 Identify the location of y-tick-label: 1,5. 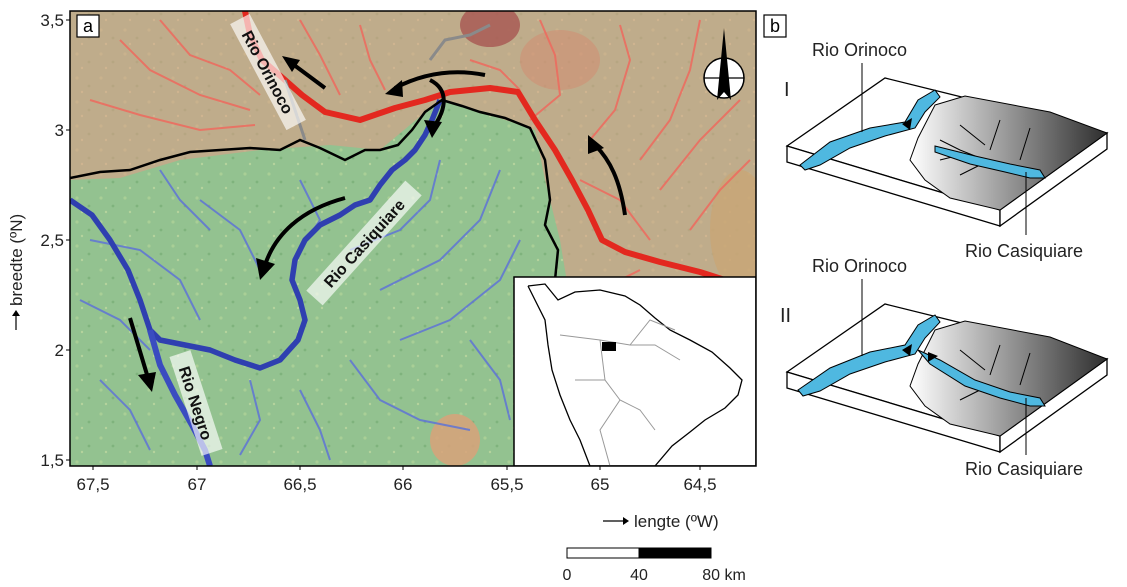
(52, 460).